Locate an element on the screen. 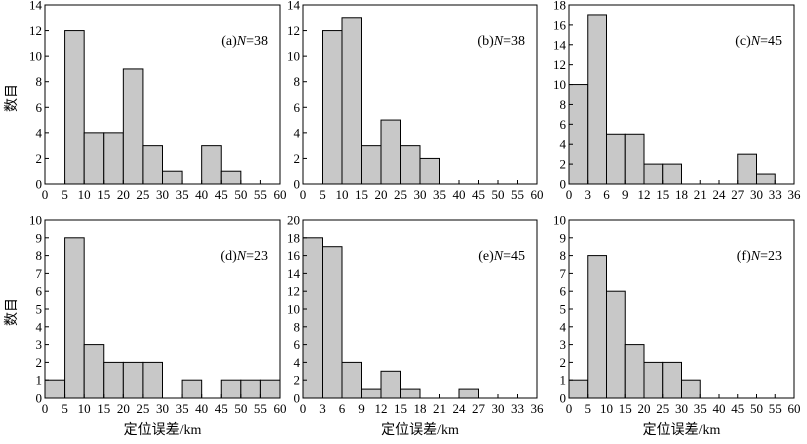 Image resolution: width=807 pixels, height=444 pixels. x-tick-label: 27 is located at coordinates (738, 194).